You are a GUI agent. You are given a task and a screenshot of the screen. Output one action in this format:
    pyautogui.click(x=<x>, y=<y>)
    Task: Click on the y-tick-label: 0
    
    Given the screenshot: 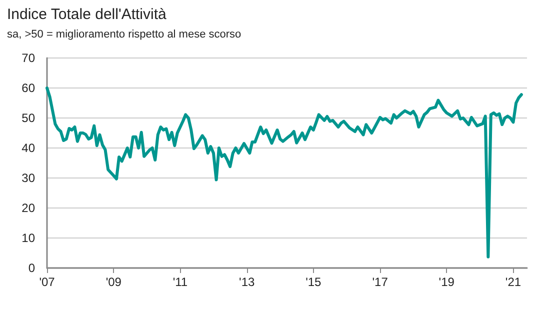 What is the action you would take?
    pyautogui.click(x=32, y=268)
    